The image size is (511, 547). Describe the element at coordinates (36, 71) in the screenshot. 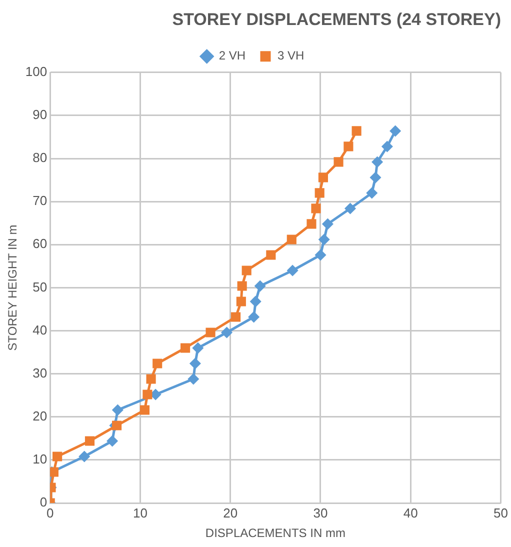

I see `y-tick-label: 100` at that location.